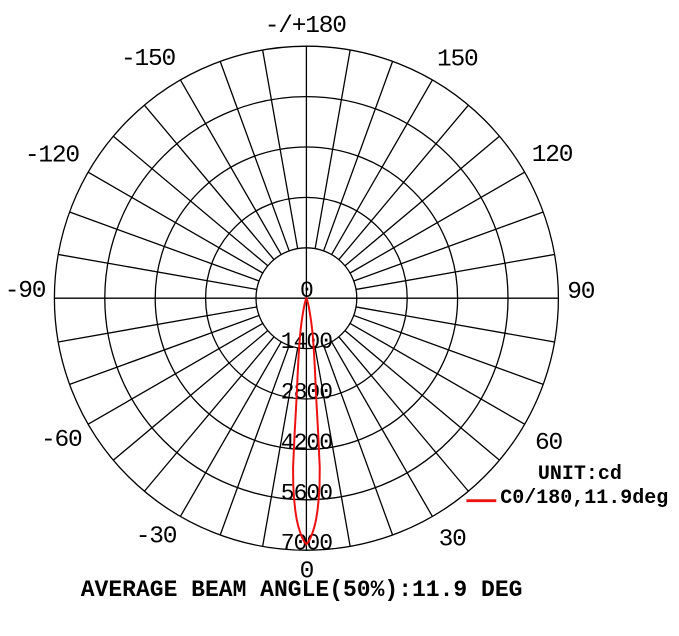 The height and width of the screenshot is (636, 679). I want to click on svg-text: 2800, so click(306, 393).